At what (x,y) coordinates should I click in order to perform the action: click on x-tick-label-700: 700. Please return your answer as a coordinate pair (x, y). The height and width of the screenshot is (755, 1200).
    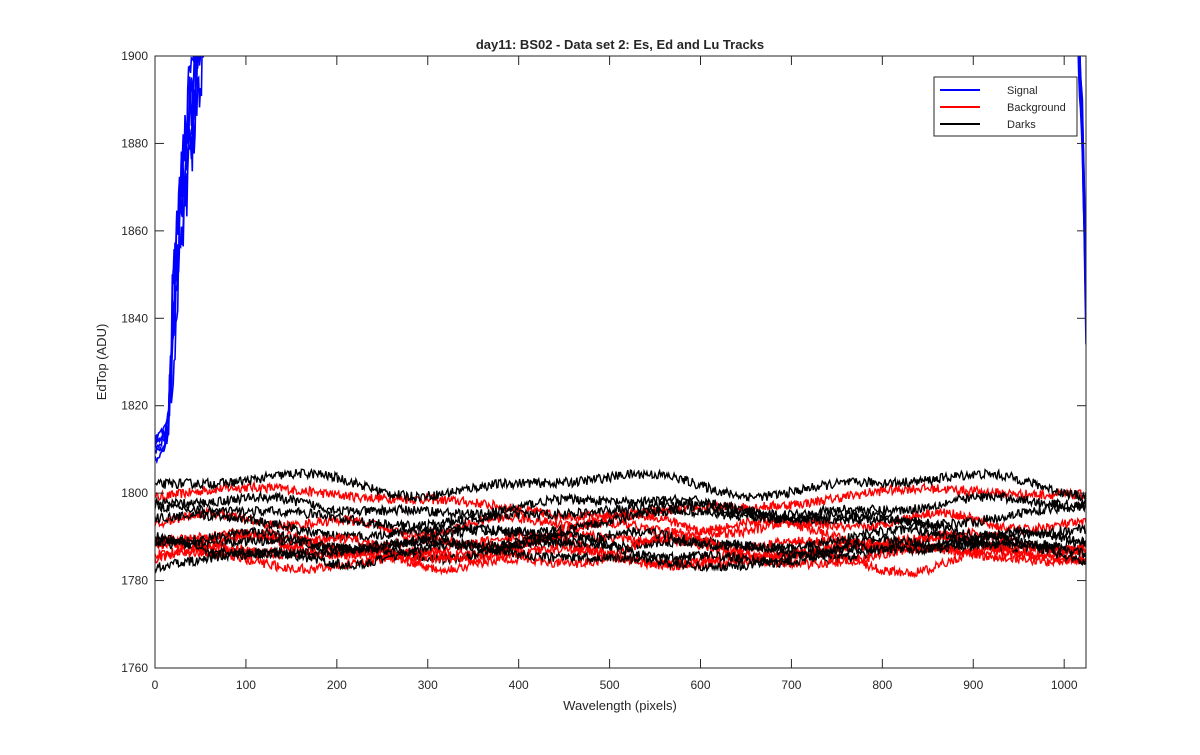
    Looking at the image, I should click on (791, 685).